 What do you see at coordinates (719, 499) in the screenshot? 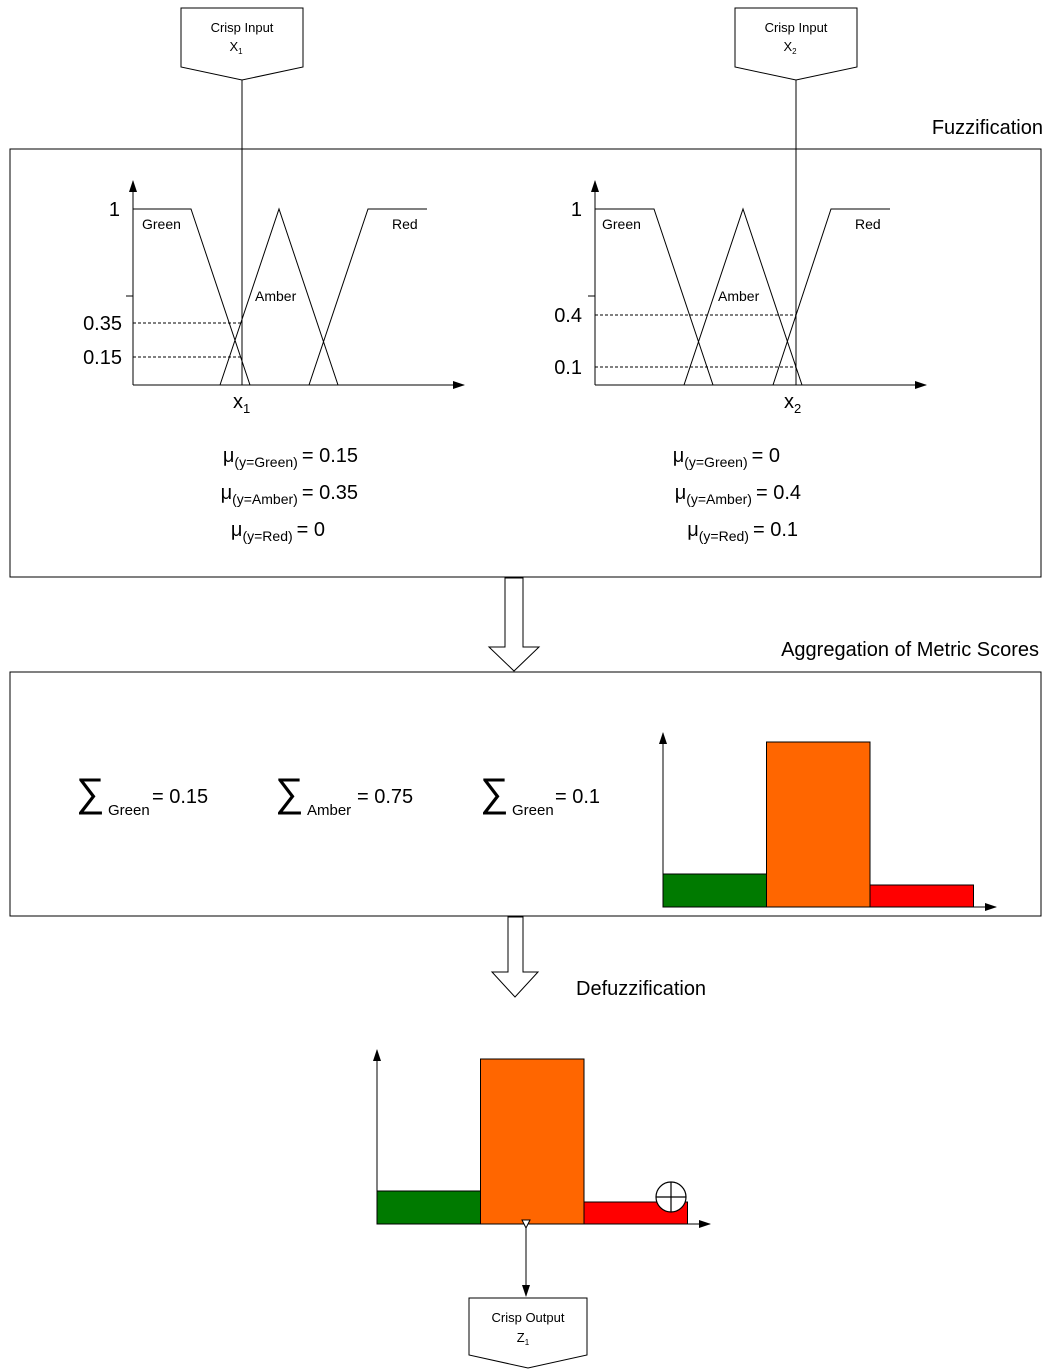
I see `mu-2-amber-sub: (y=Amber)` at bounding box center [719, 499].